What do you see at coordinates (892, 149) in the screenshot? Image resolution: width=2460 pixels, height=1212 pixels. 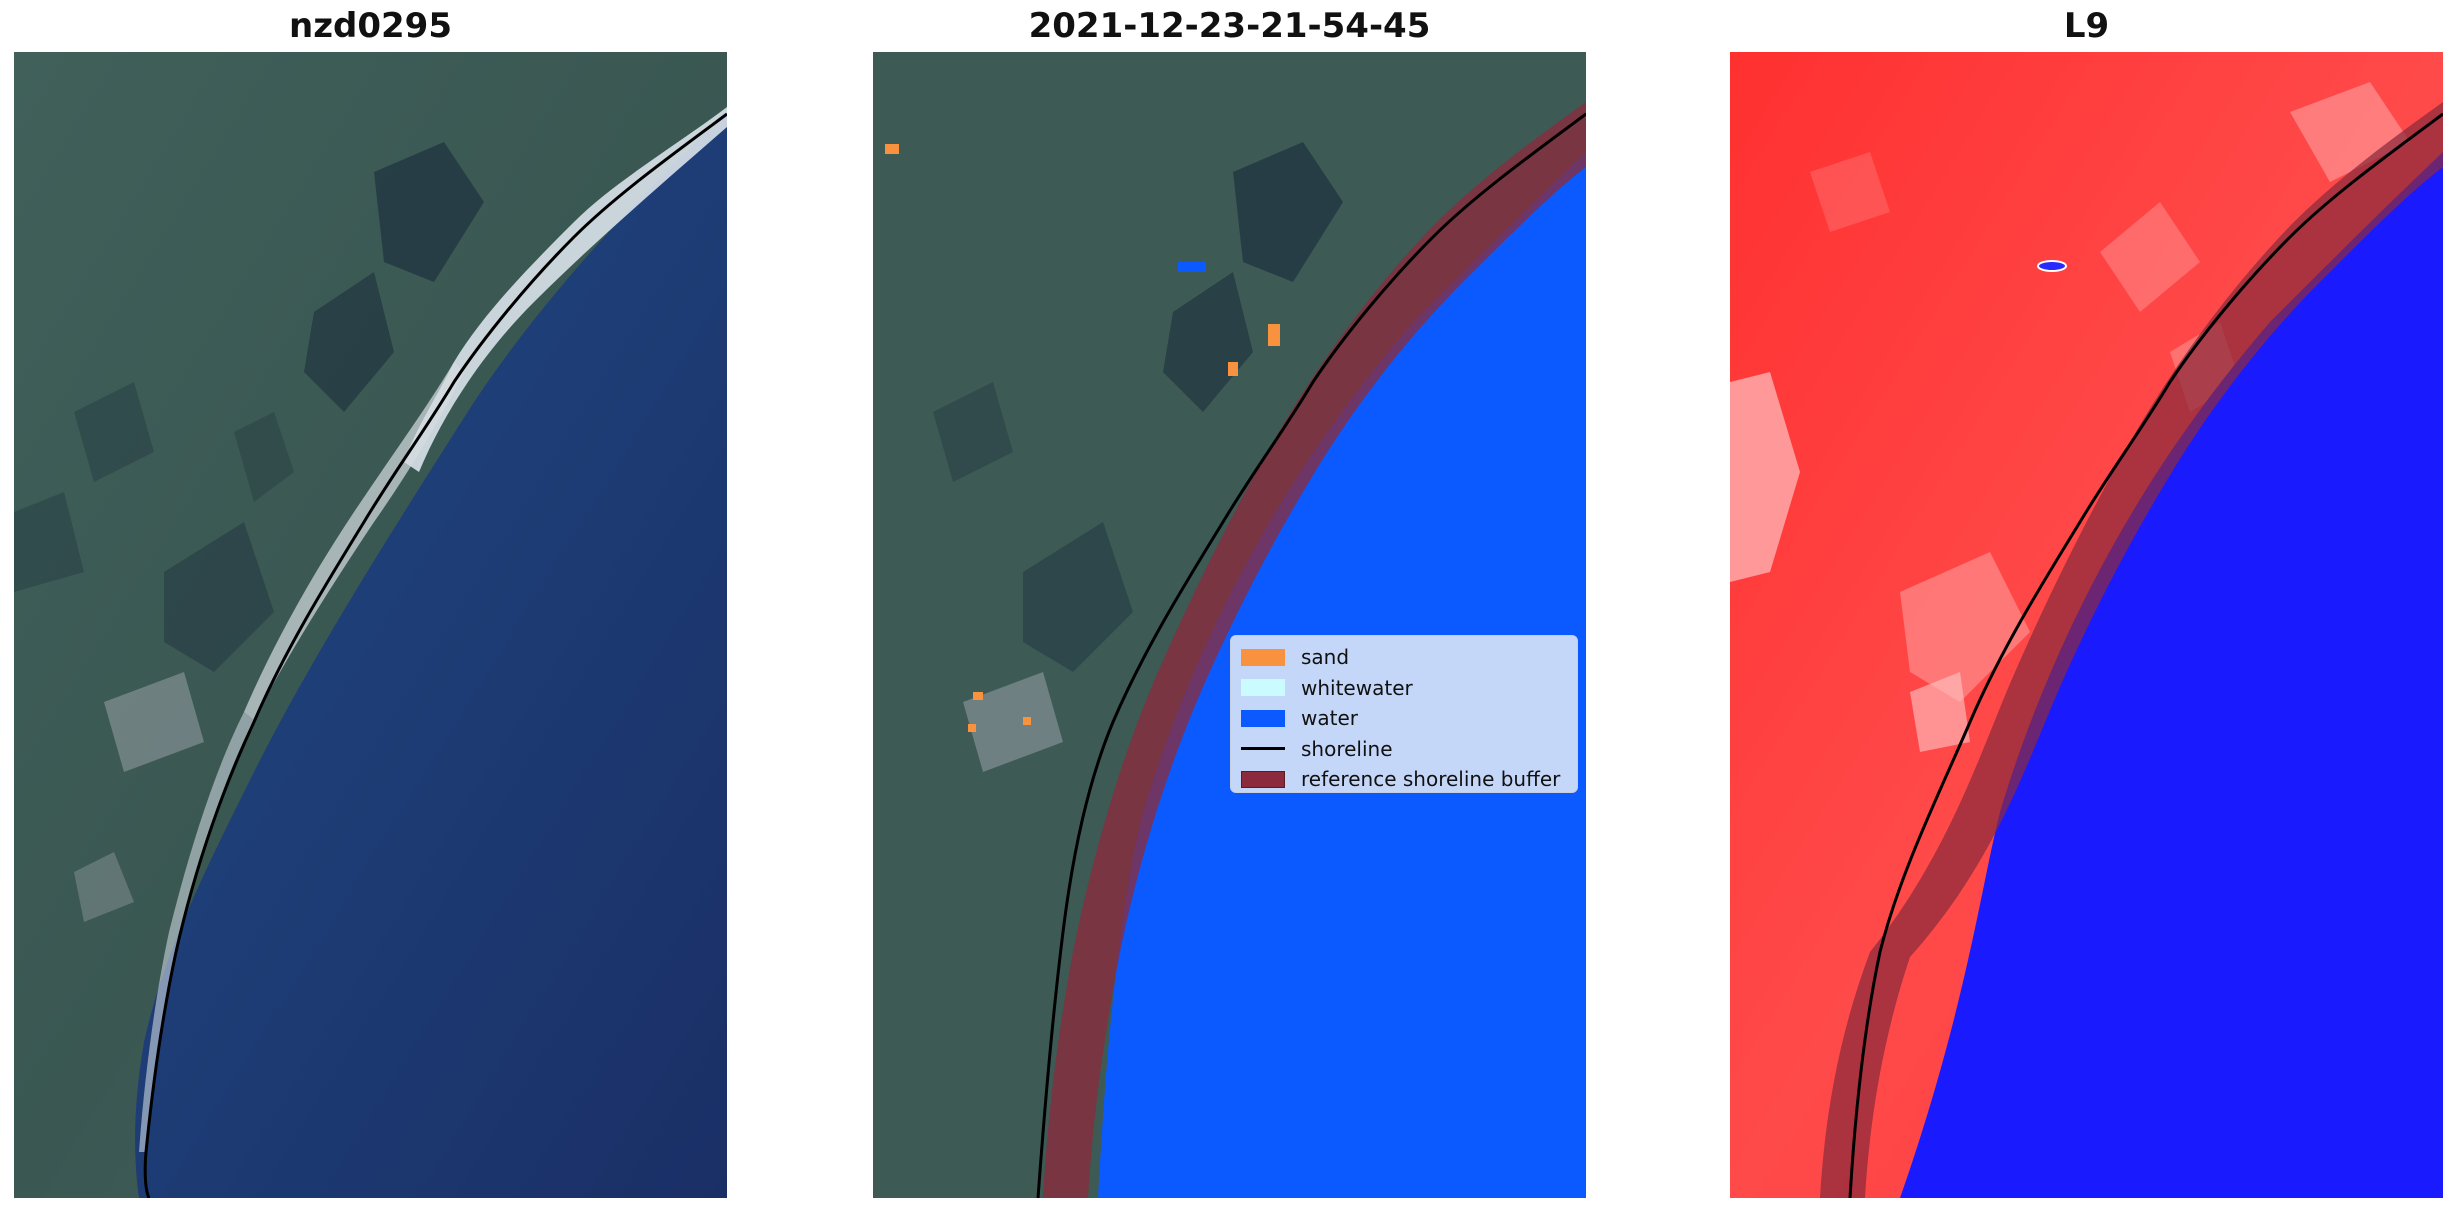 I see `sand-patch` at bounding box center [892, 149].